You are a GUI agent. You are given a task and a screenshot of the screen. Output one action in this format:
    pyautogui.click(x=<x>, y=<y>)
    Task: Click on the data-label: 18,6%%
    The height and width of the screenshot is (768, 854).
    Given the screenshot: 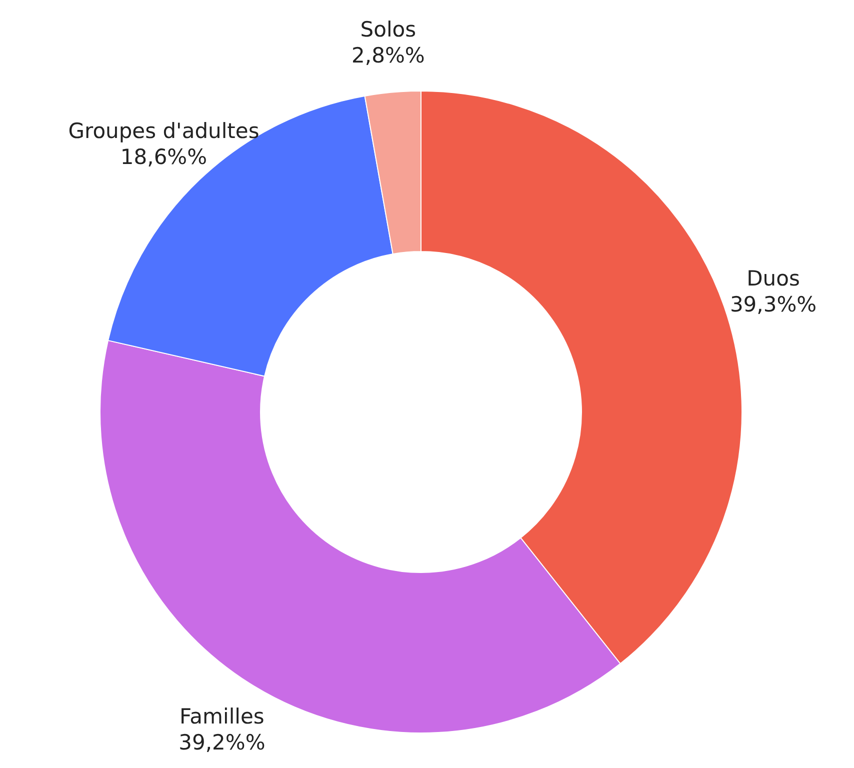 What is the action you would take?
    pyautogui.click(x=164, y=156)
    